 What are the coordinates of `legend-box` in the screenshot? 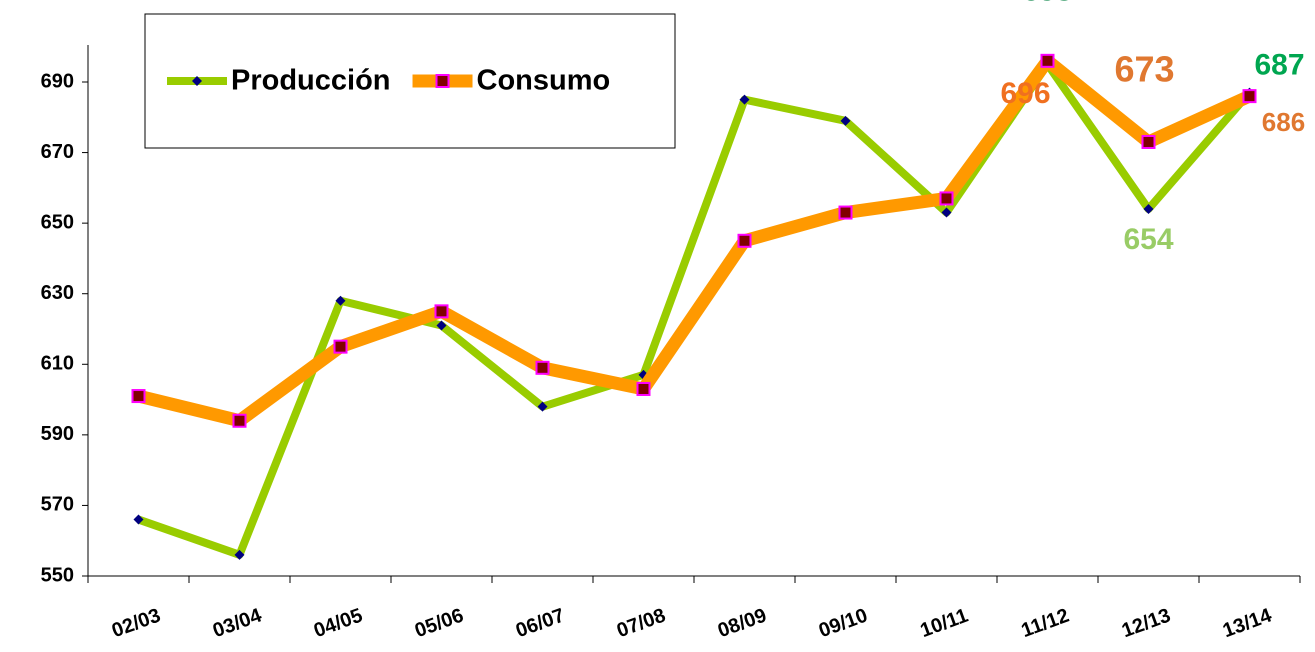 It's located at (410, 81).